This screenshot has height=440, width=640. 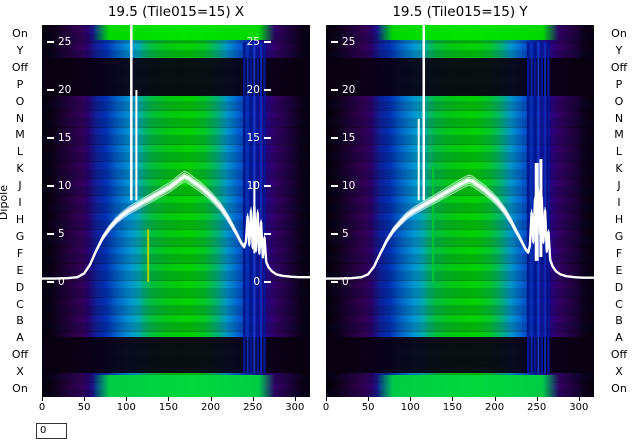 I want to click on panel-x-title: 19.5 (Tile015=15) X, so click(x=176, y=12).